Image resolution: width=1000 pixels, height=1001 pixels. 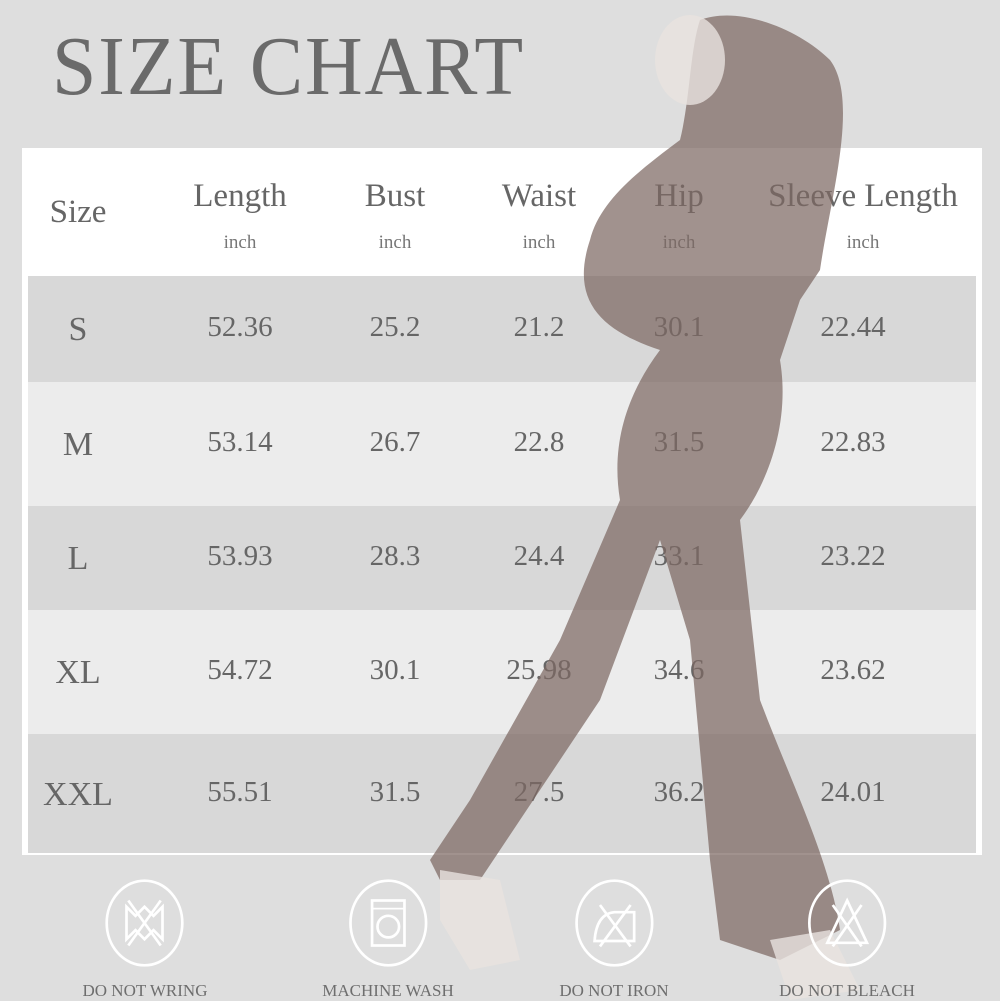 I want to click on measurement-value: 55.51, so click(x=240, y=791).